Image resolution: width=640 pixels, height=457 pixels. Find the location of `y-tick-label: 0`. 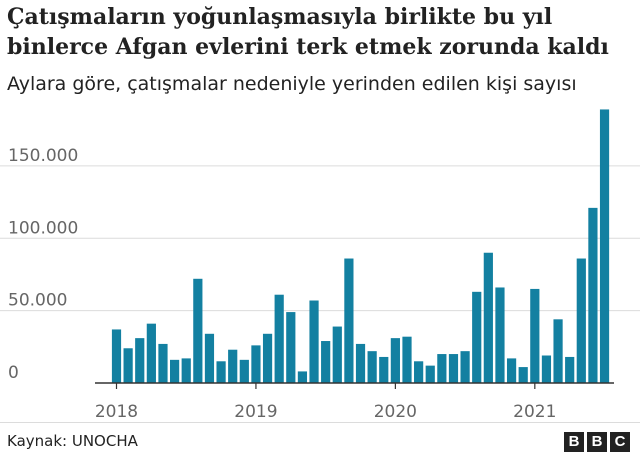

y-tick-label: 0 is located at coordinates (13, 373).